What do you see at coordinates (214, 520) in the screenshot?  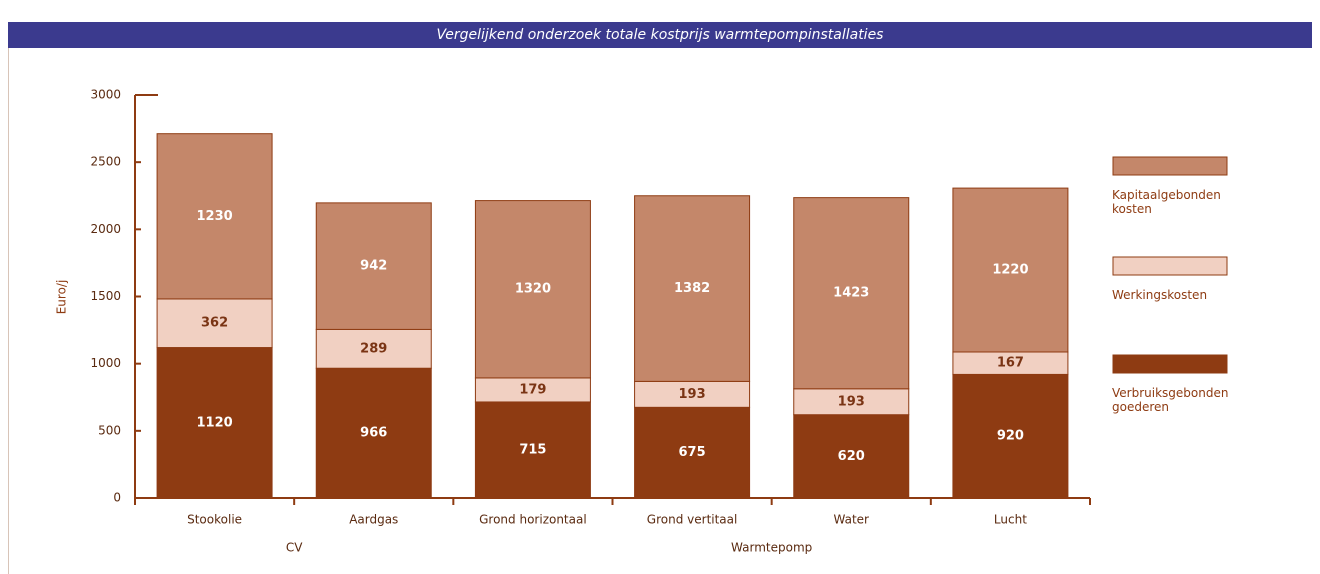 I see `x-tick-label: Stookolie` at bounding box center [214, 520].